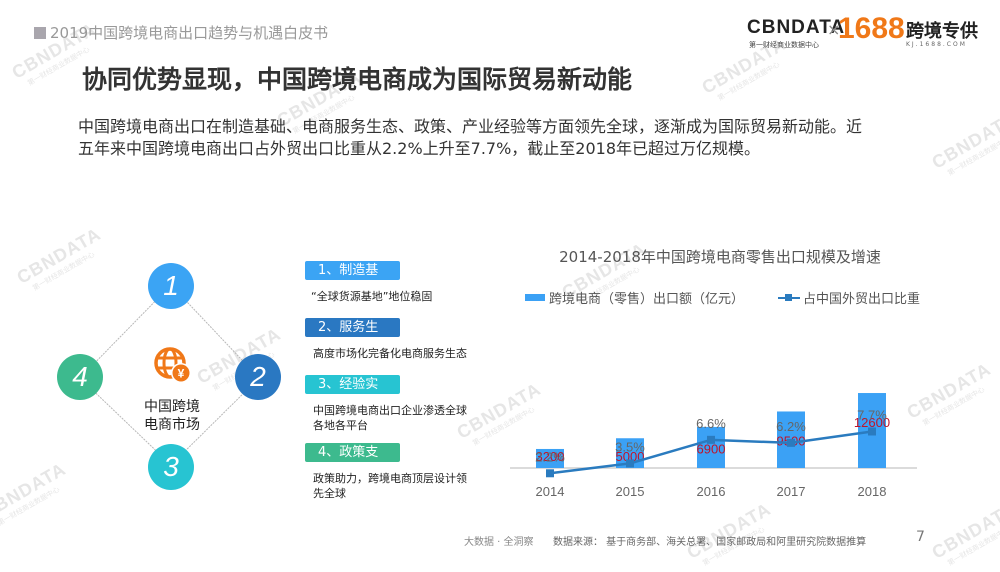  What do you see at coordinates (920, 537) in the screenshot?
I see `page-number: 7` at bounding box center [920, 537].